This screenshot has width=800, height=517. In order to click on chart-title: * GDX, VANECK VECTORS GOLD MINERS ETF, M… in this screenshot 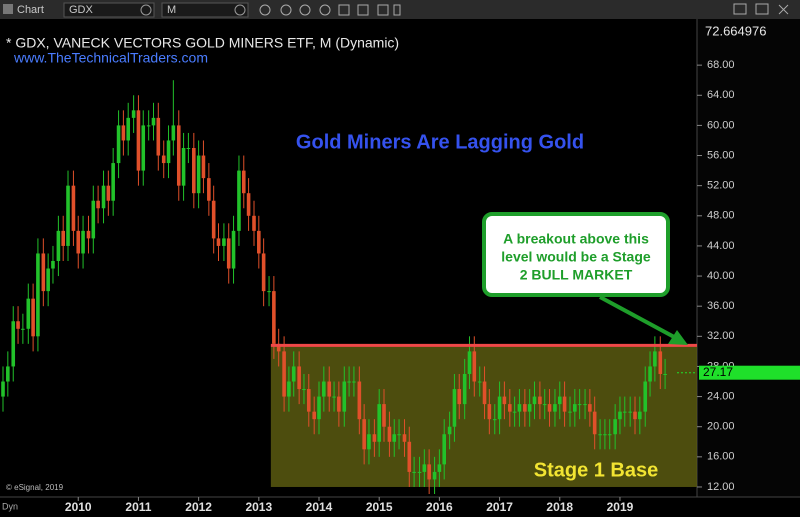, I will do `click(202, 43)`.